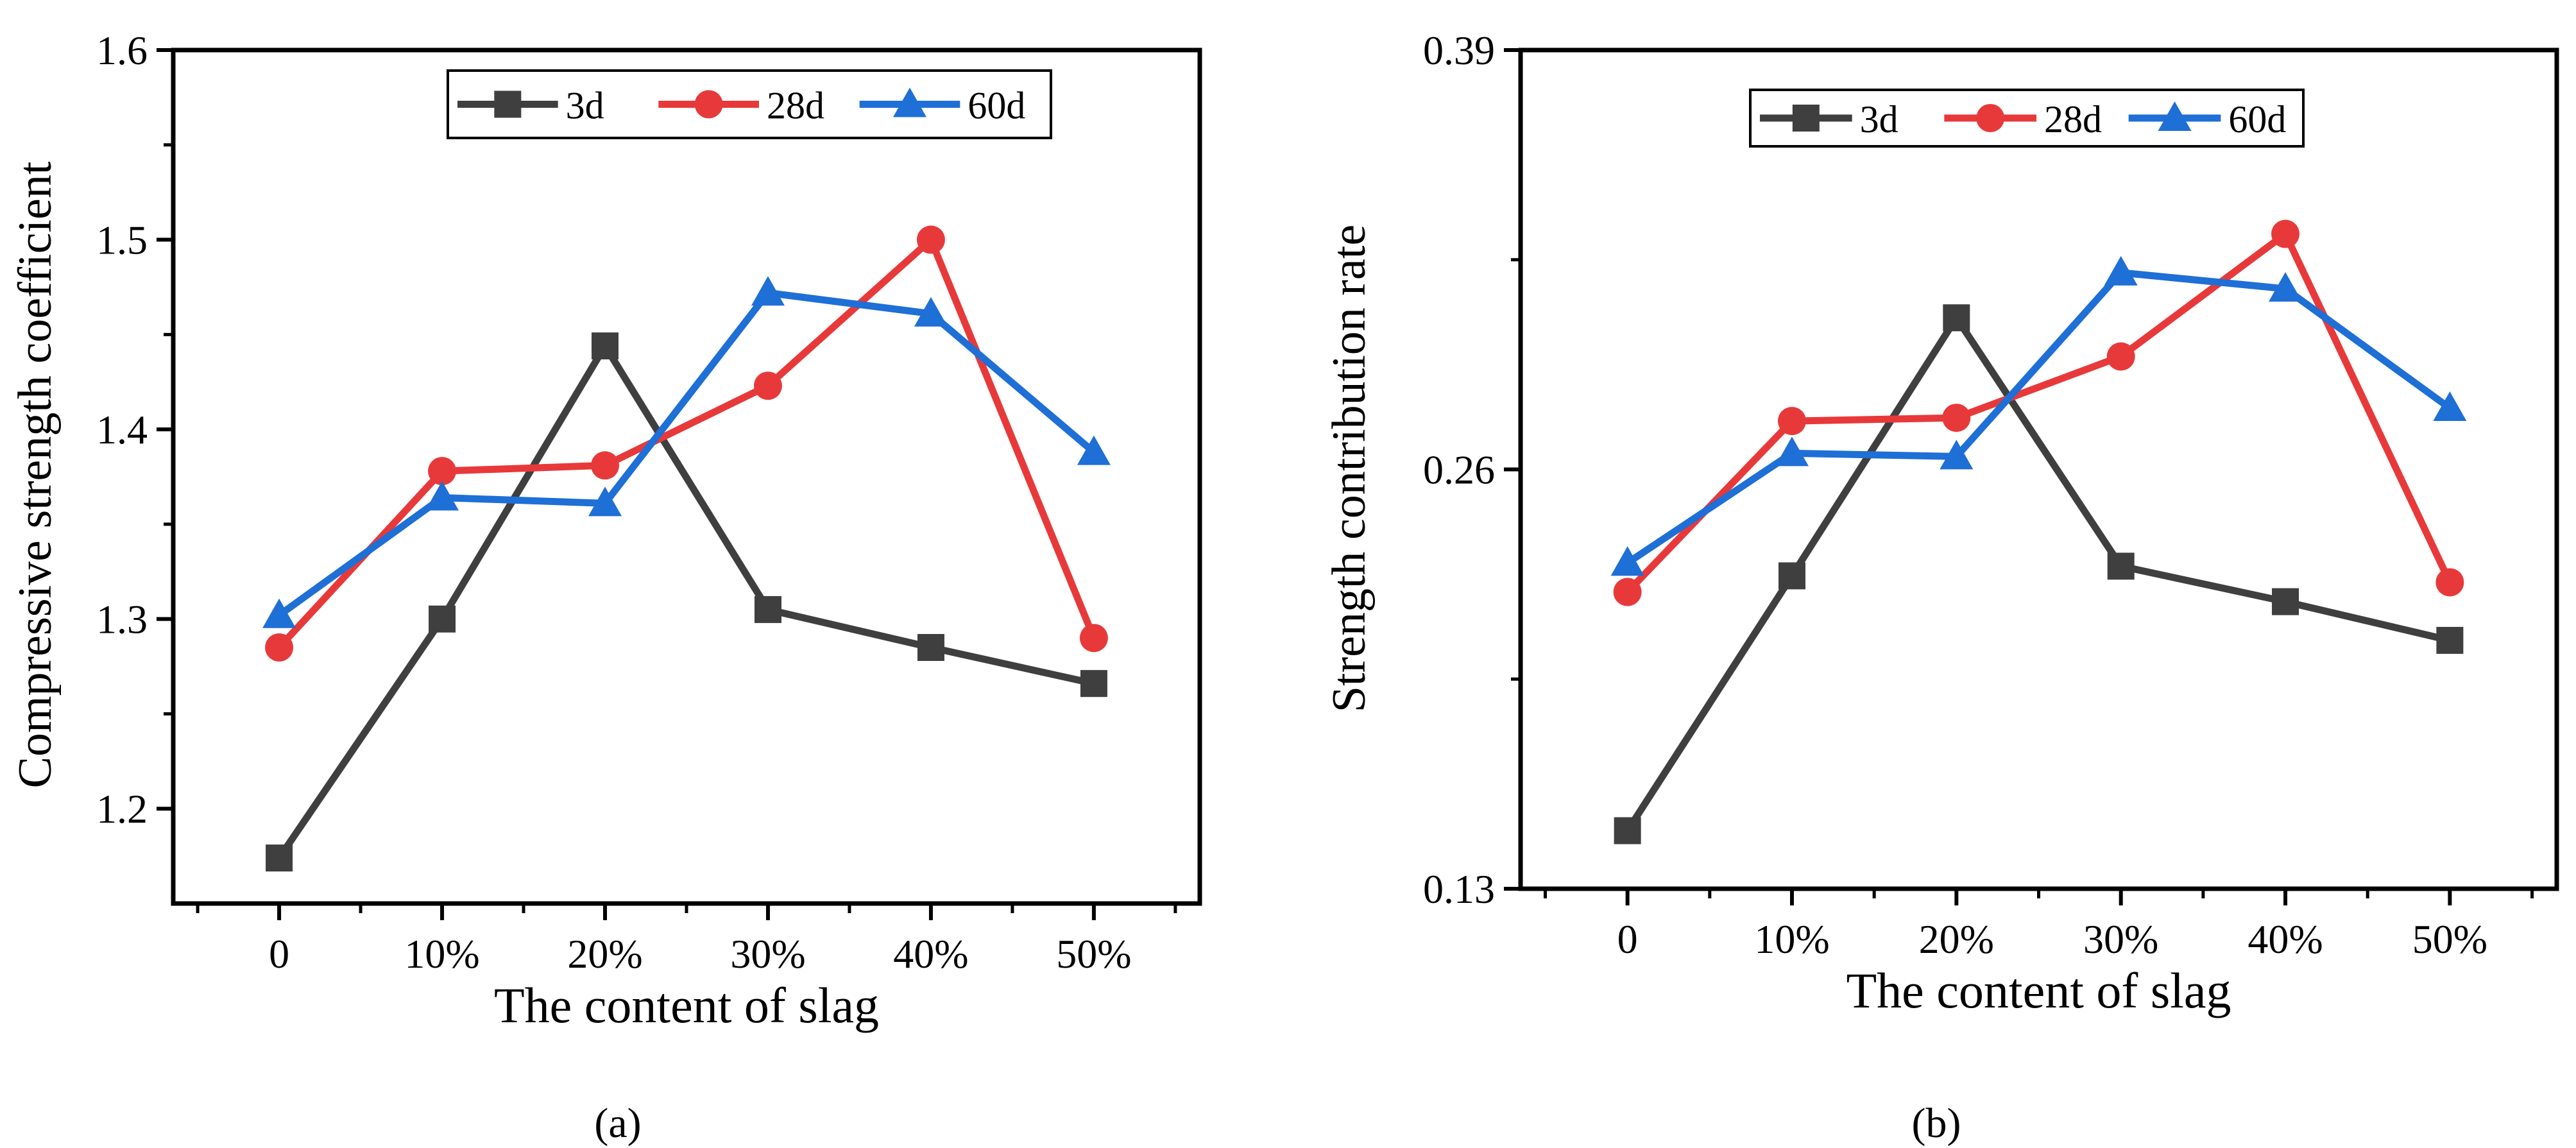 The image size is (2576, 1148). I want to click on y-tick-label: 0.39, so click(1459, 50).